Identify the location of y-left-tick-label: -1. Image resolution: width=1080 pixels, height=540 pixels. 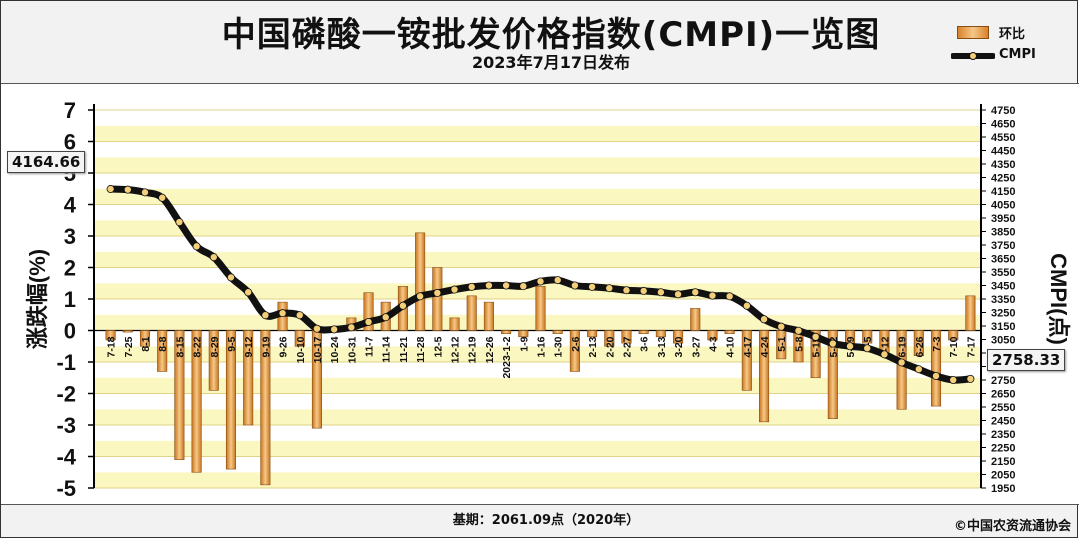
(66, 362).